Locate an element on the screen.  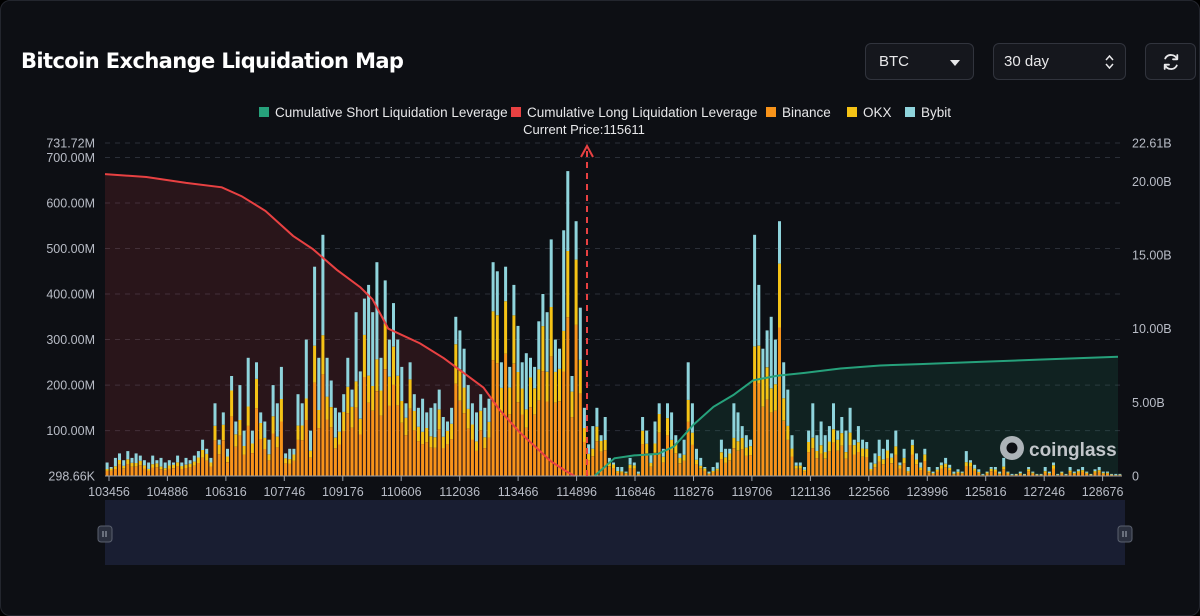
bar-199-binance is located at coordinates (933, 475).